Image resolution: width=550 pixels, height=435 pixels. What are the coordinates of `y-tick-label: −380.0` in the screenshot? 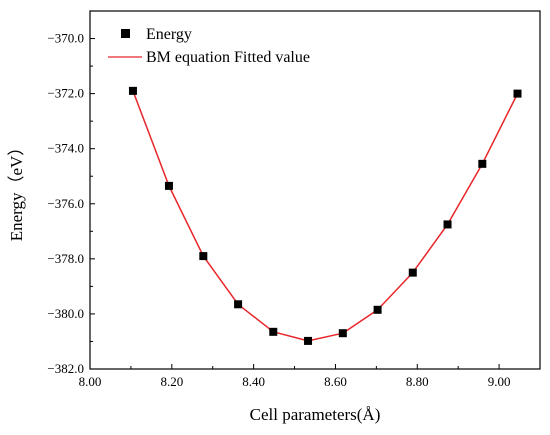 It's located at (65, 313).